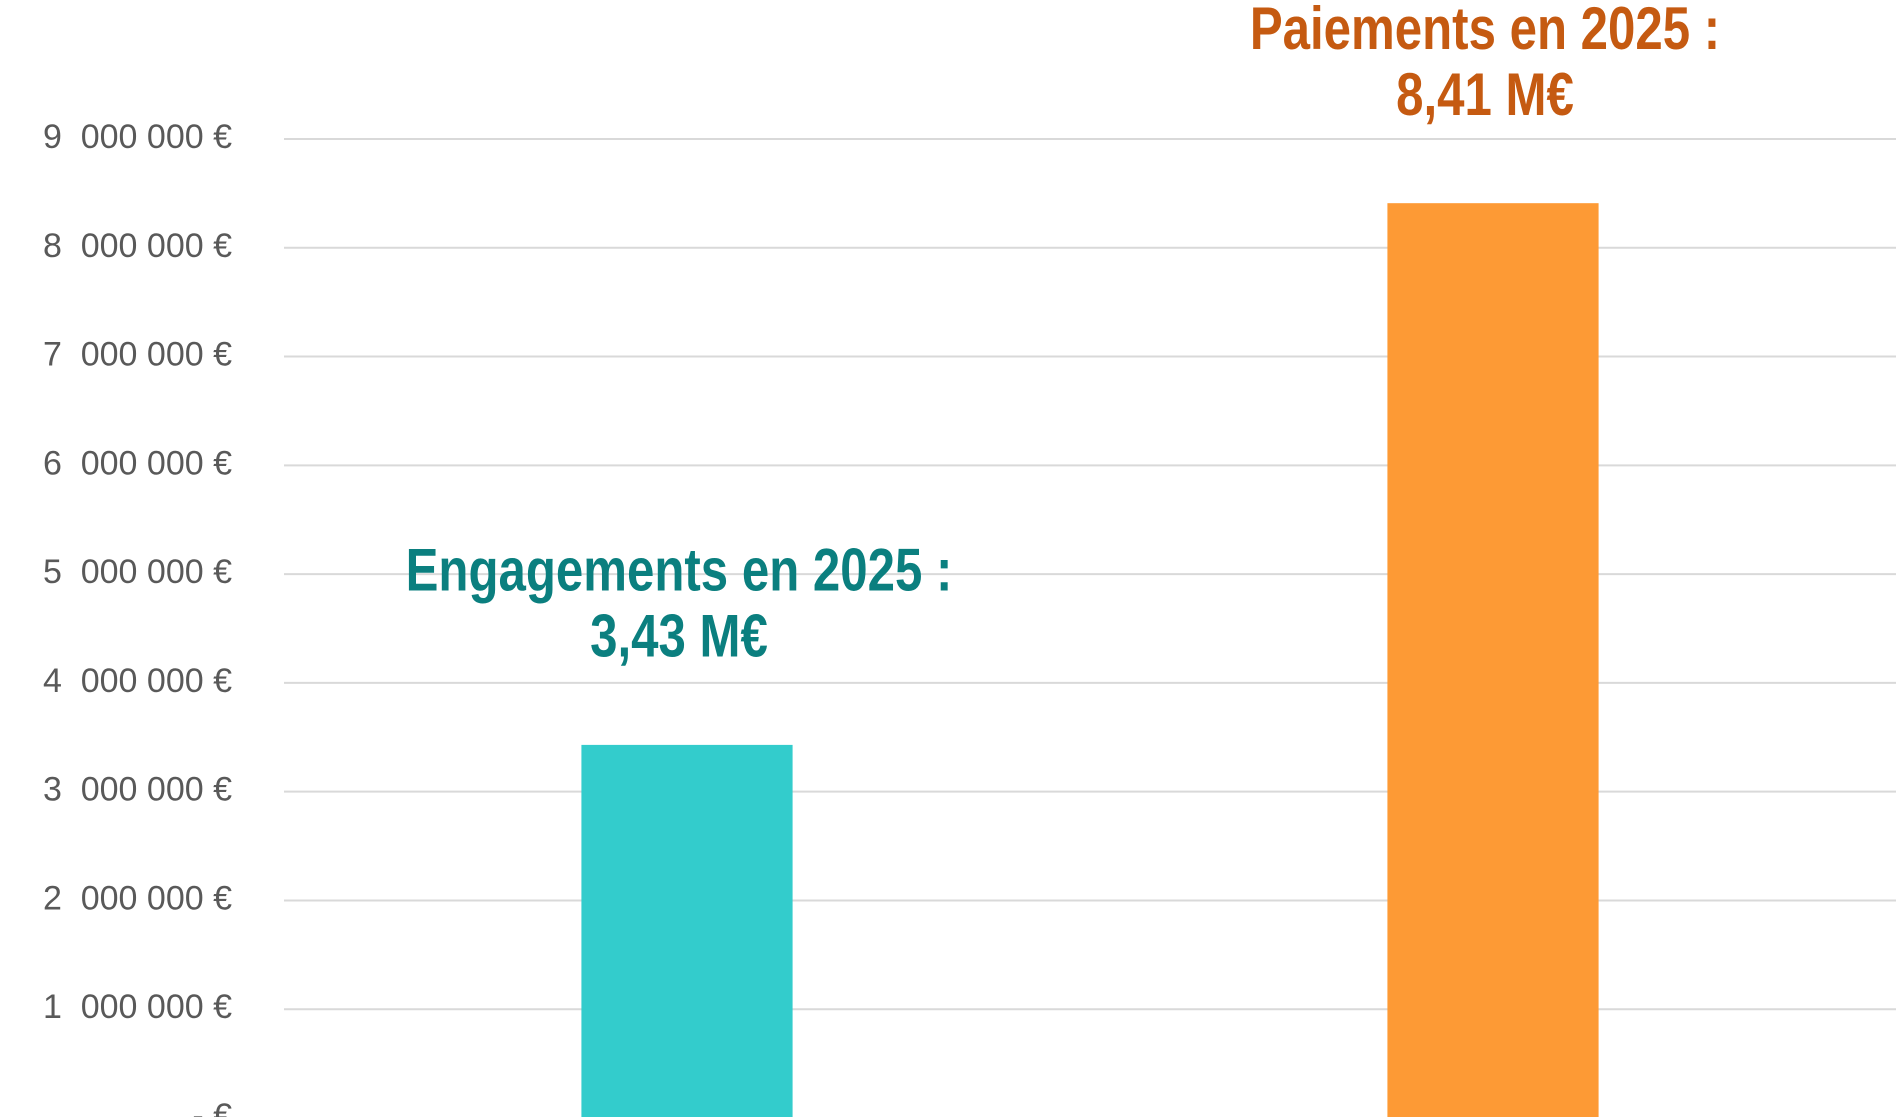  Describe the element at coordinates (137, 463) in the screenshot. I see `y-tick-label: 6 000 000 €` at that location.